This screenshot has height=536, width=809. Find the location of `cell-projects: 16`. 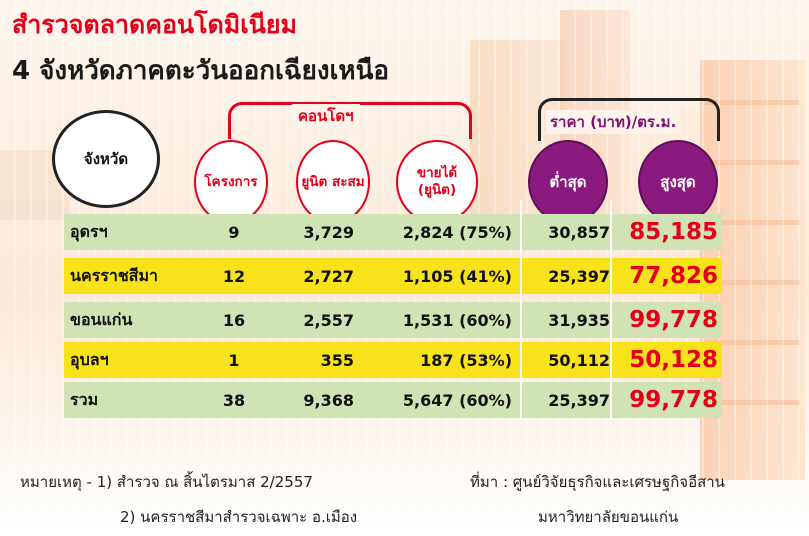

cell-projects: 16 is located at coordinates (234, 320).